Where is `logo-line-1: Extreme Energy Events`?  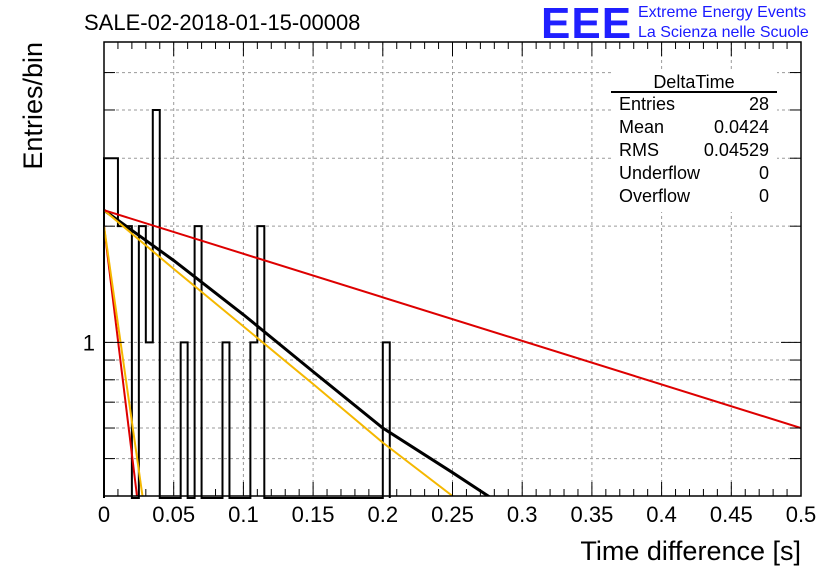
logo-line-1: Extreme Energy Events is located at coordinates (722, 12).